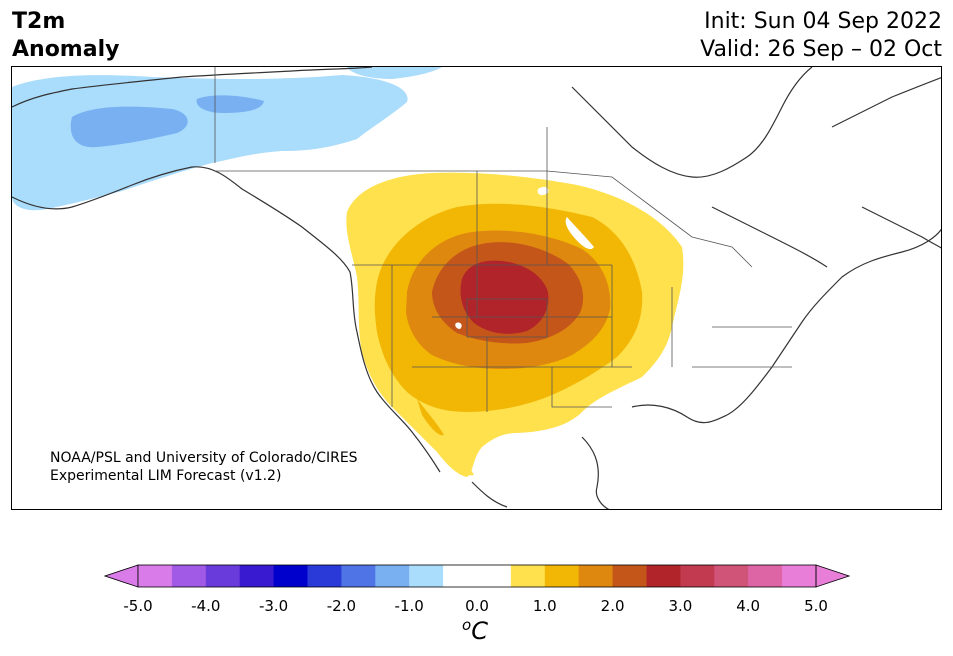  I want to click on lake-winnipeg, so click(579, 233).